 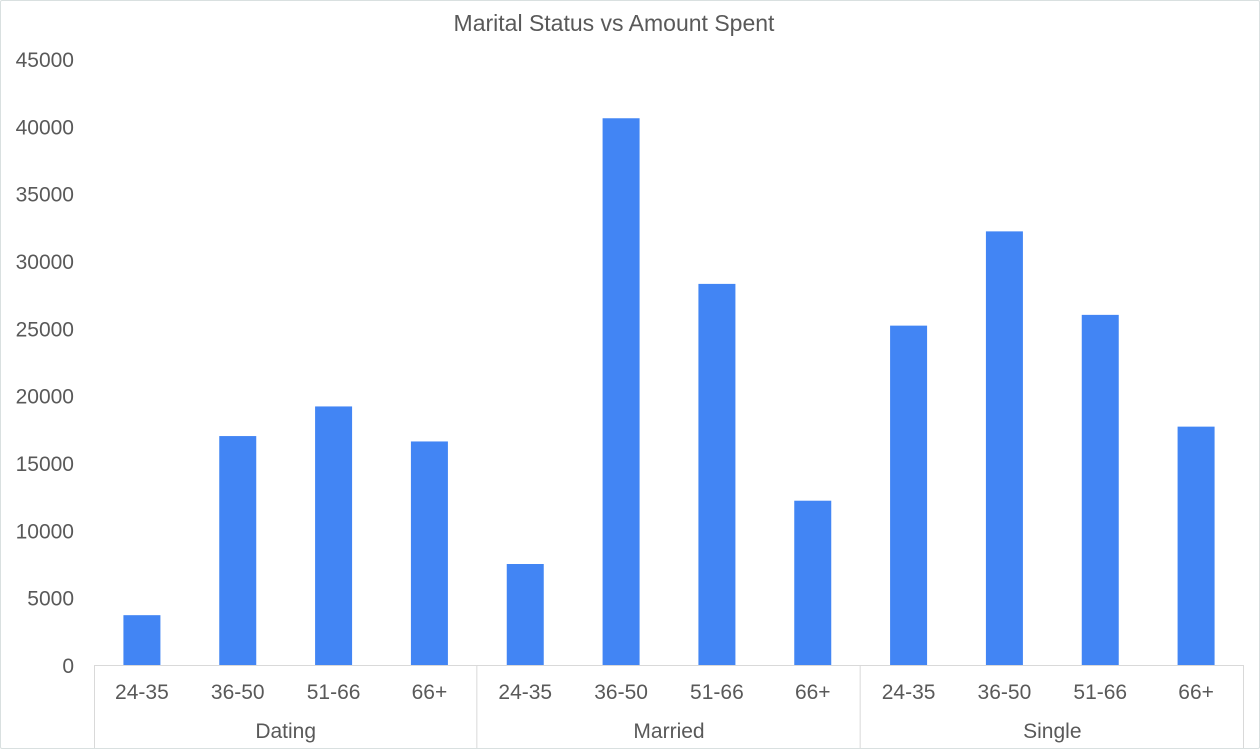 What do you see at coordinates (45, 195) in the screenshot?
I see `y-tick-label: 35000` at bounding box center [45, 195].